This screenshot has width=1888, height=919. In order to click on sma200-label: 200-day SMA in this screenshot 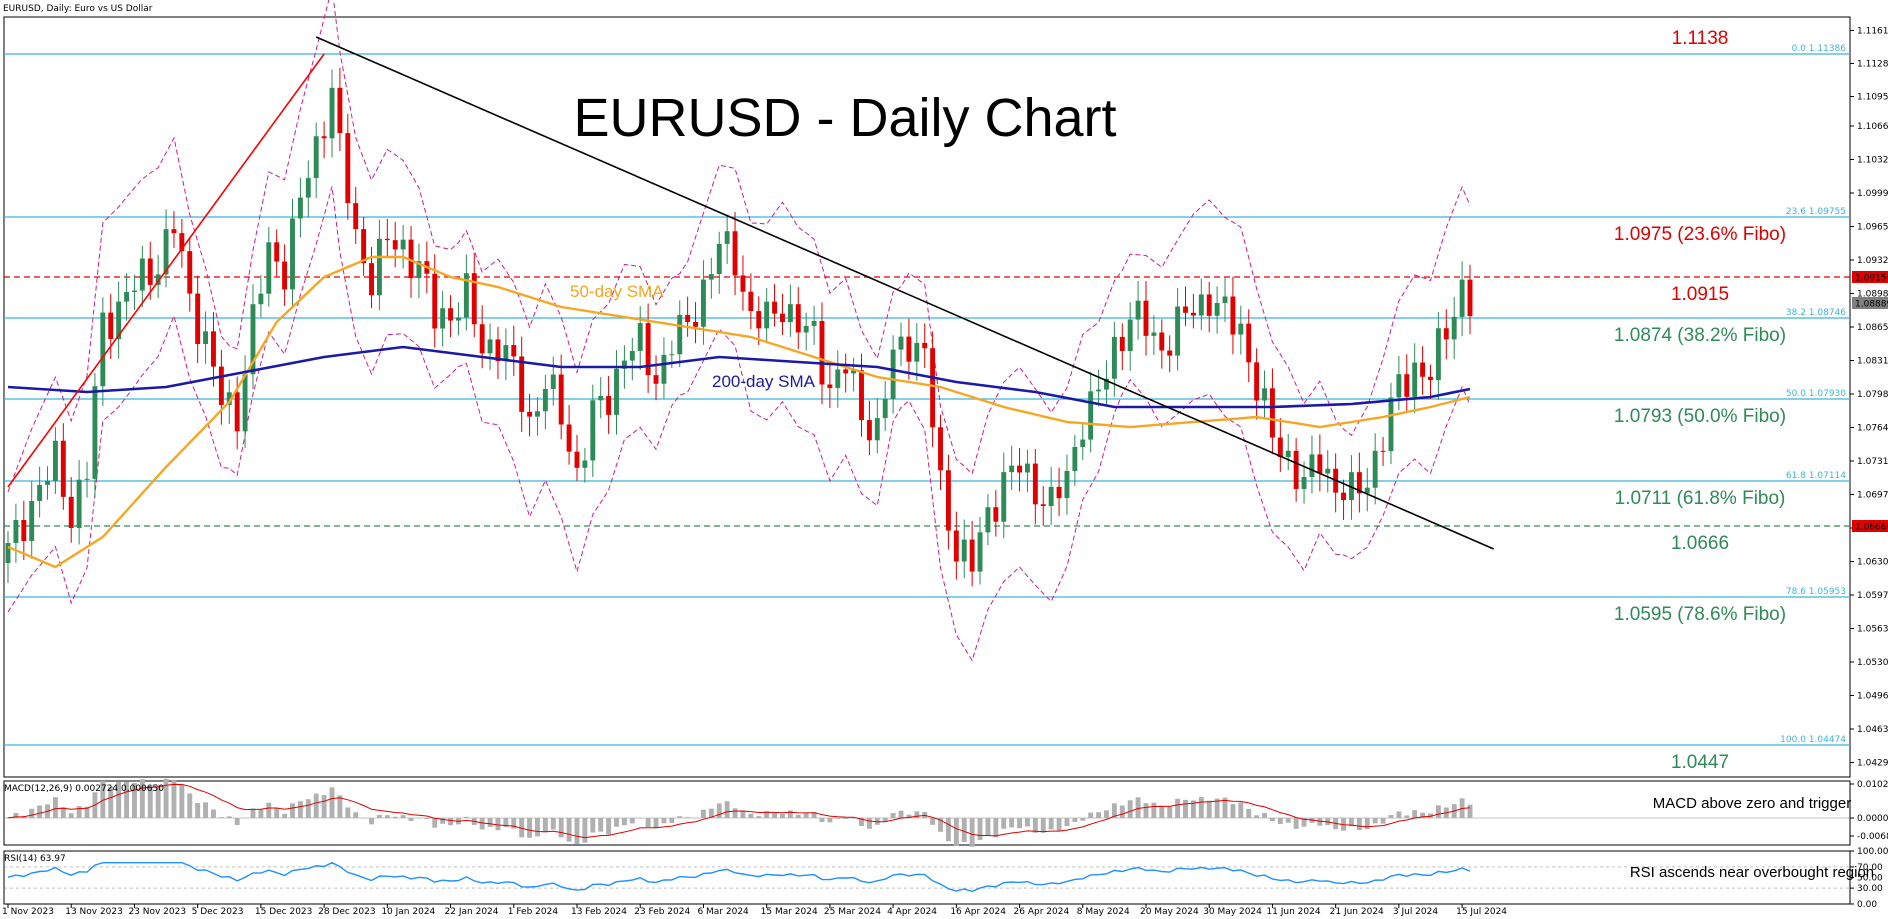, I will do `click(764, 381)`.